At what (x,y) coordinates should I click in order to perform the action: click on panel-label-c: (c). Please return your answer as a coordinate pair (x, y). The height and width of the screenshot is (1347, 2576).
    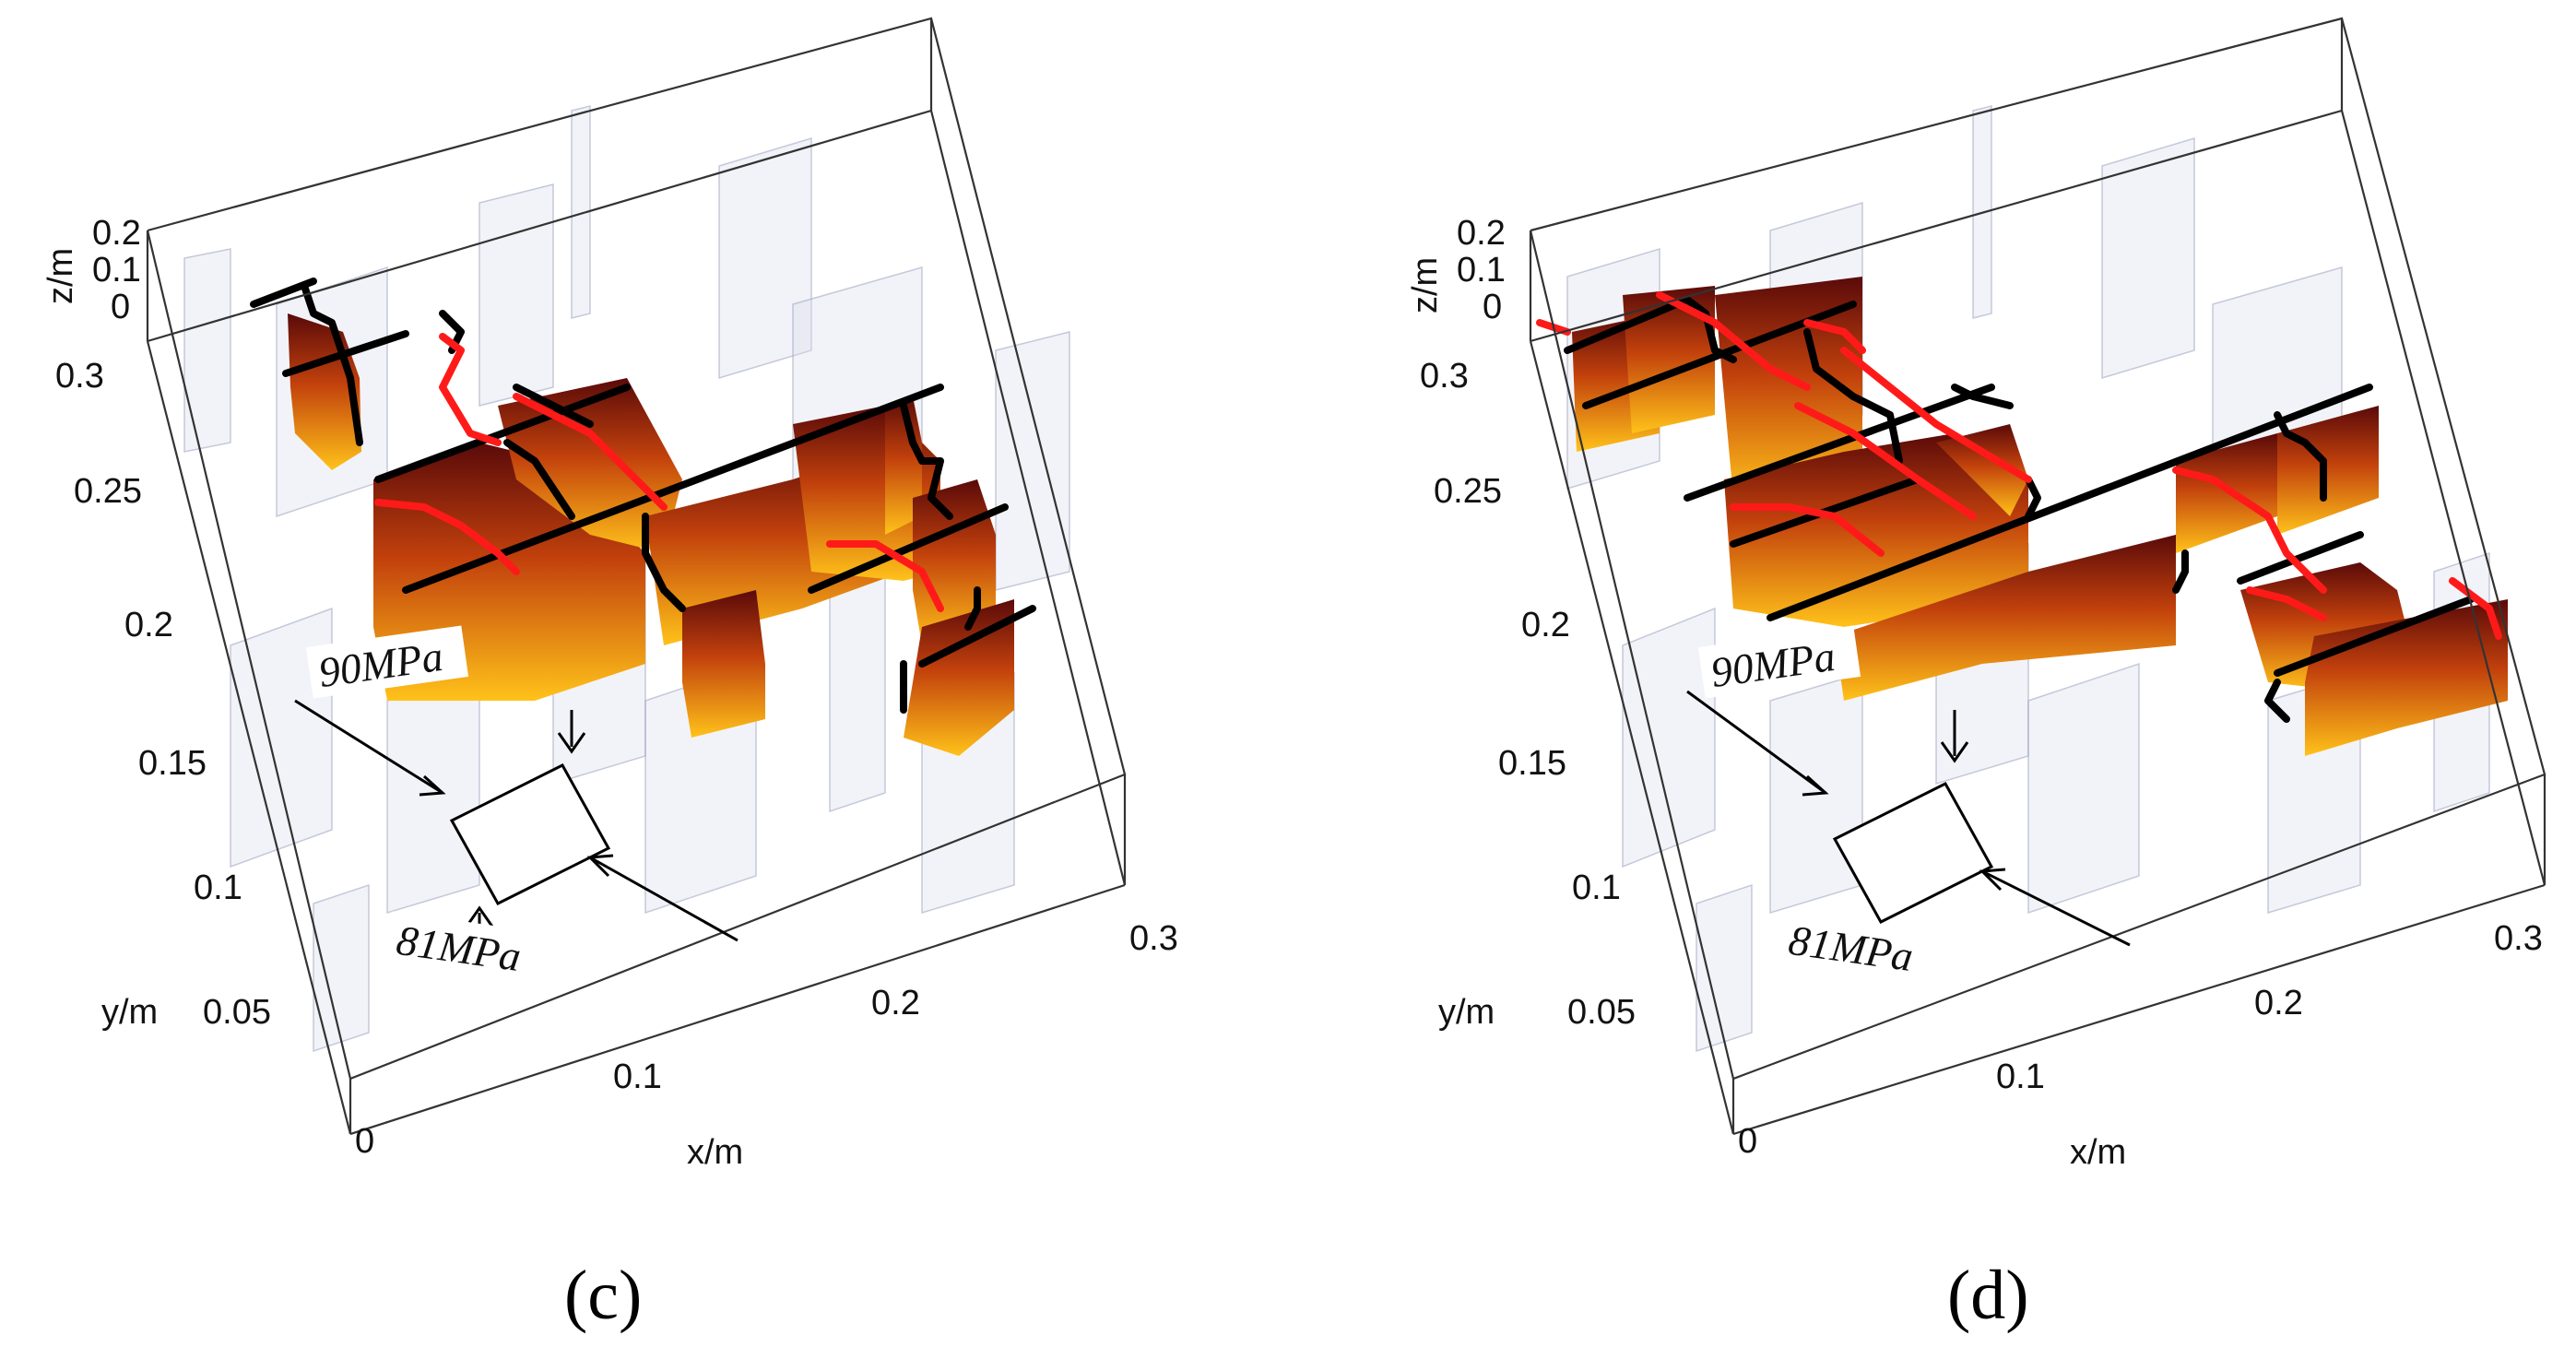
    Looking at the image, I should click on (603, 1295).